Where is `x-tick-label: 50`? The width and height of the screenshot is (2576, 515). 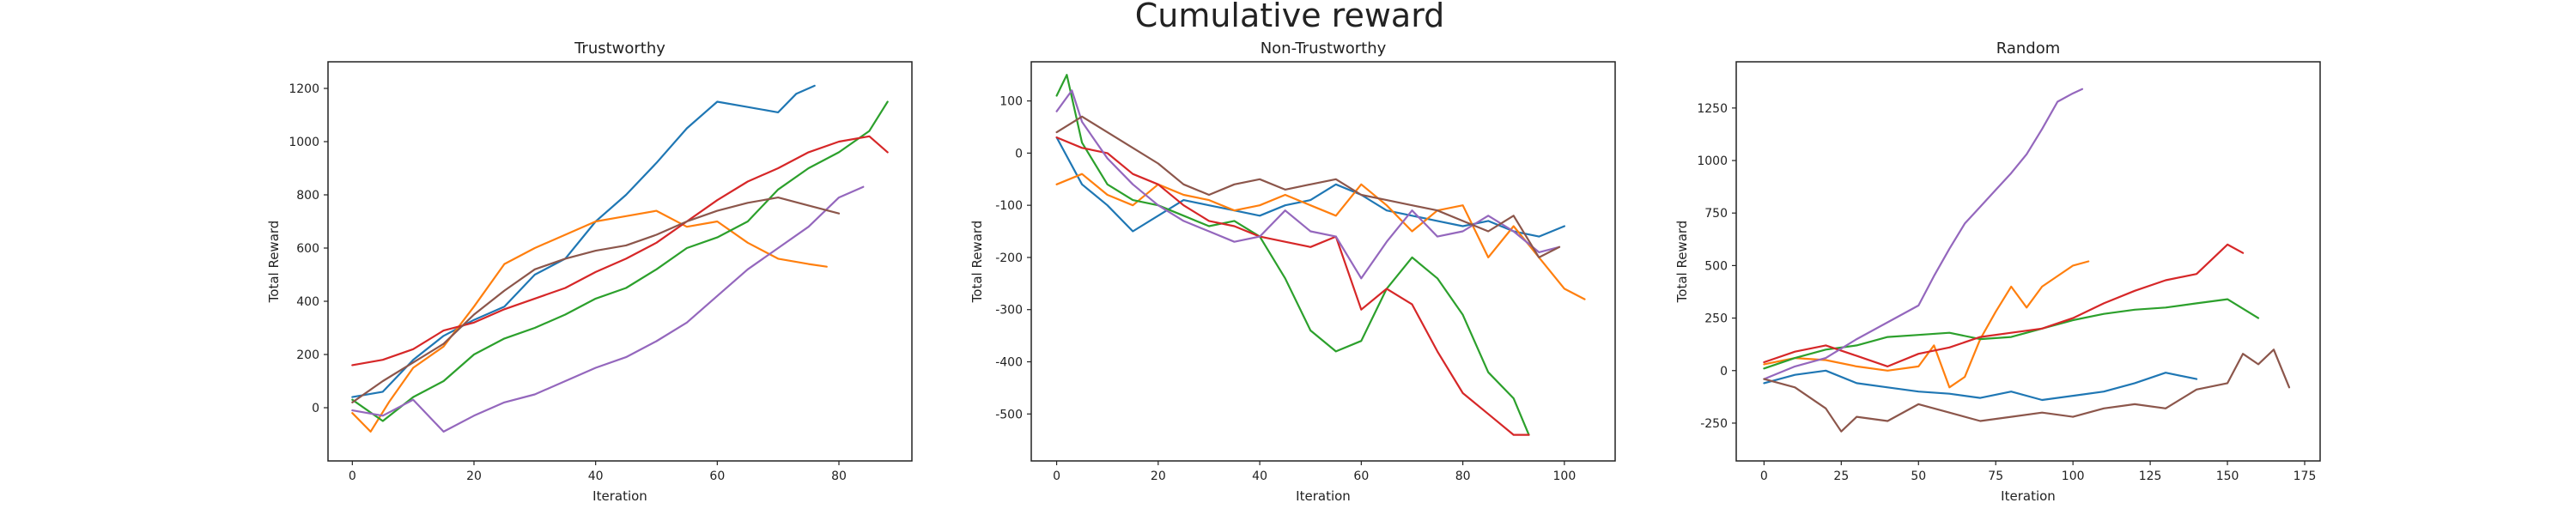
x-tick-label: 50 is located at coordinates (1918, 476).